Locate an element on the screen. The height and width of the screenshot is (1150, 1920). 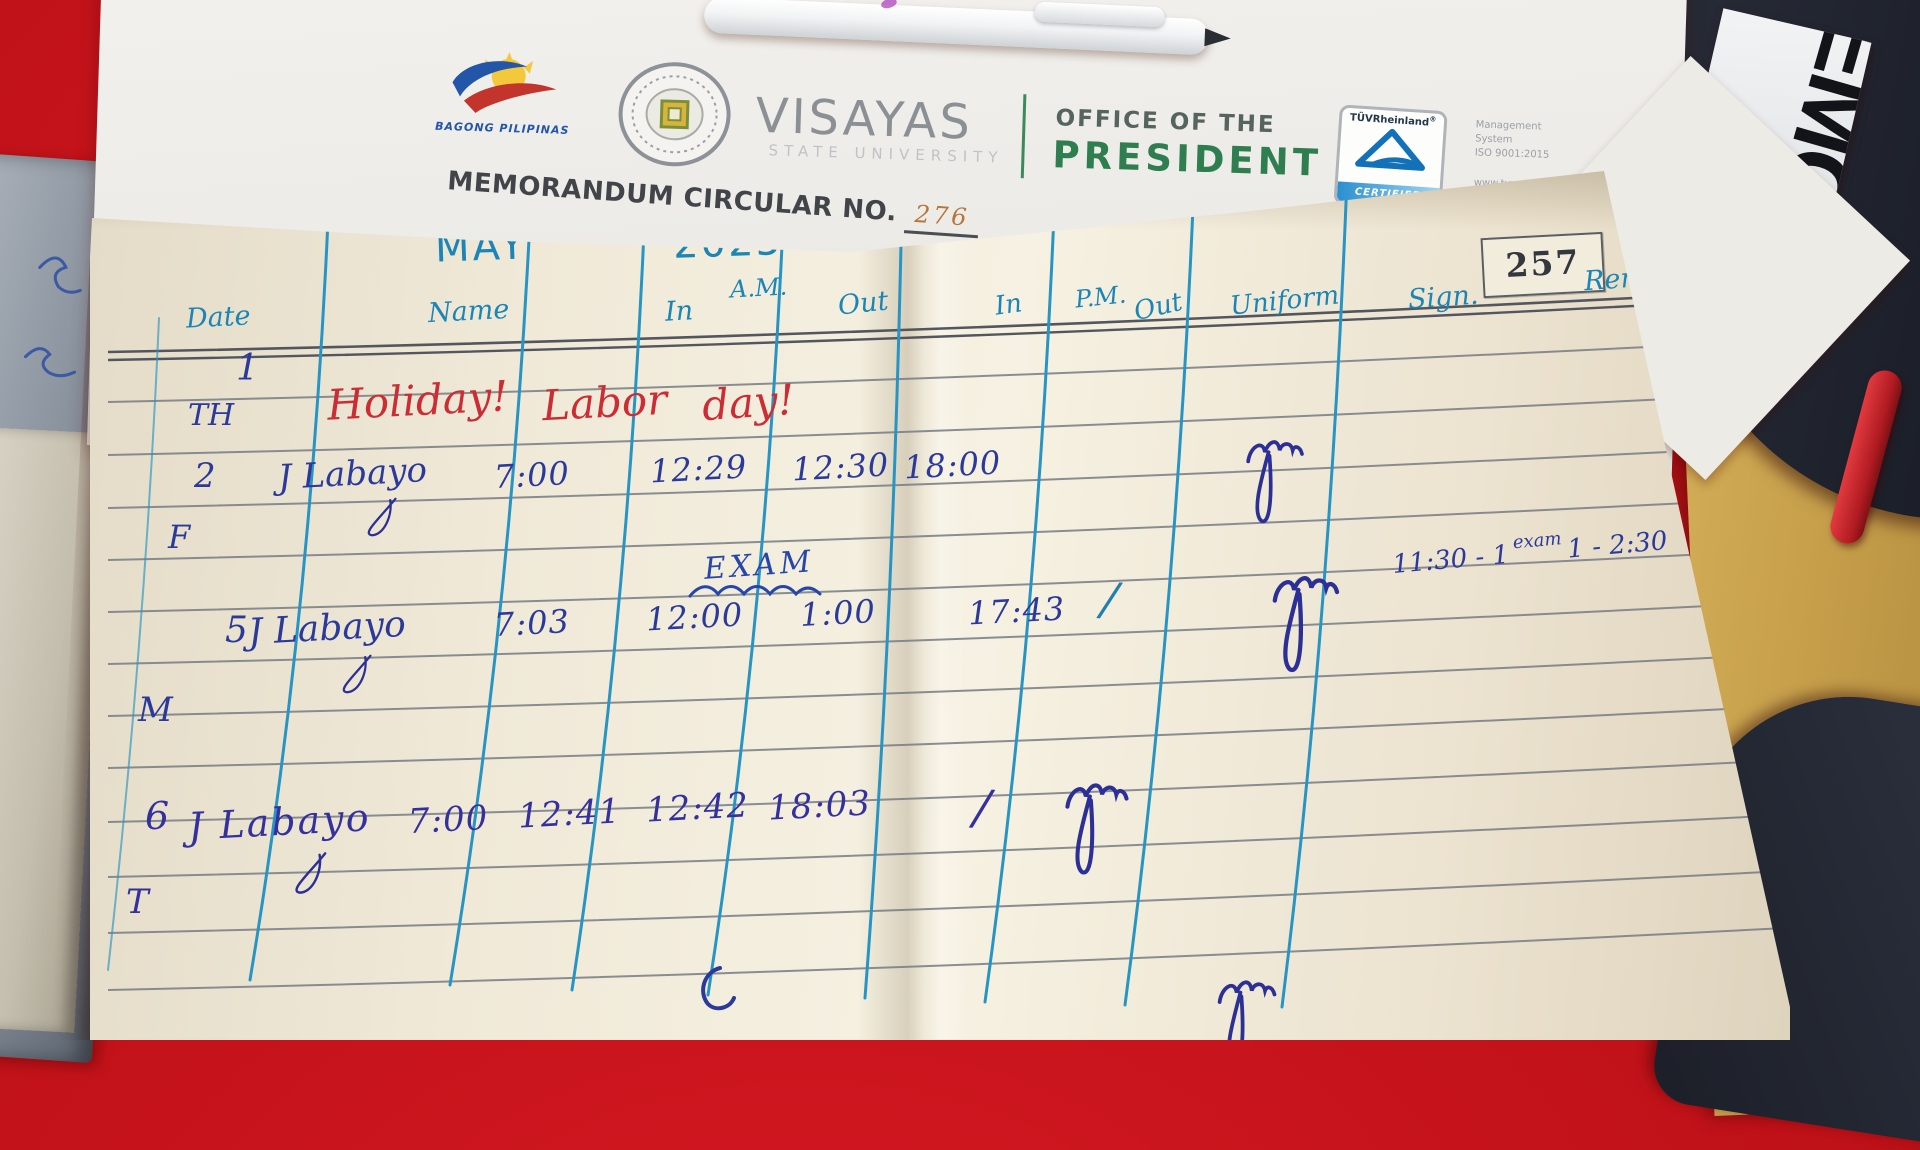
row1-holiday-word2: Labor is located at coordinates (604, 402).